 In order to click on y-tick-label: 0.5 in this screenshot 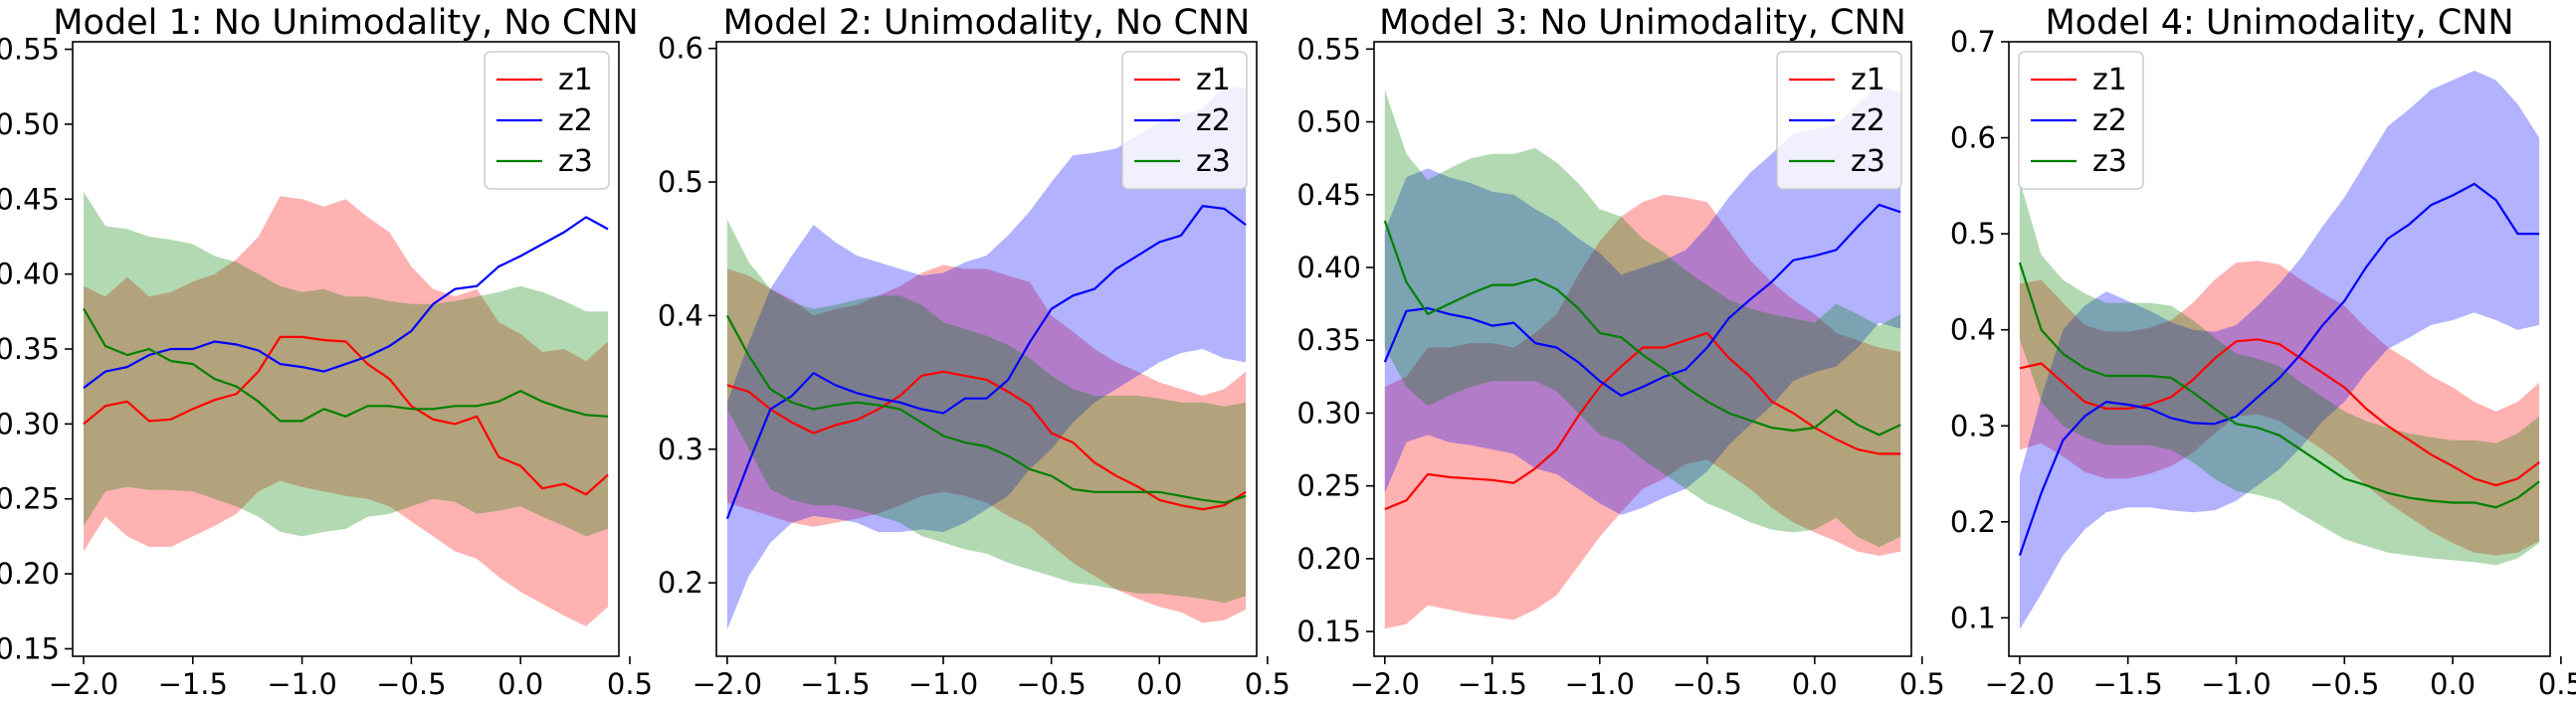, I will do `click(1973, 234)`.